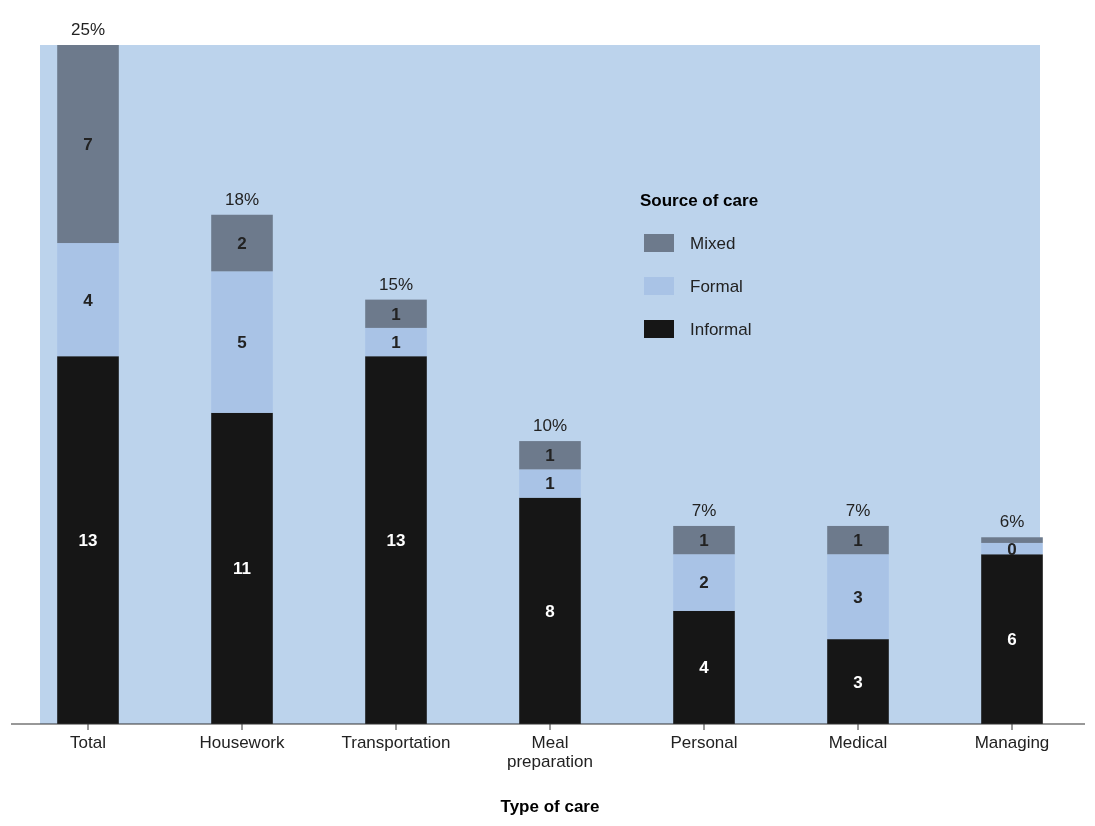  Describe the element at coordinates (396, 284) in the screenshot. I see `total-label: 15%` at that location.